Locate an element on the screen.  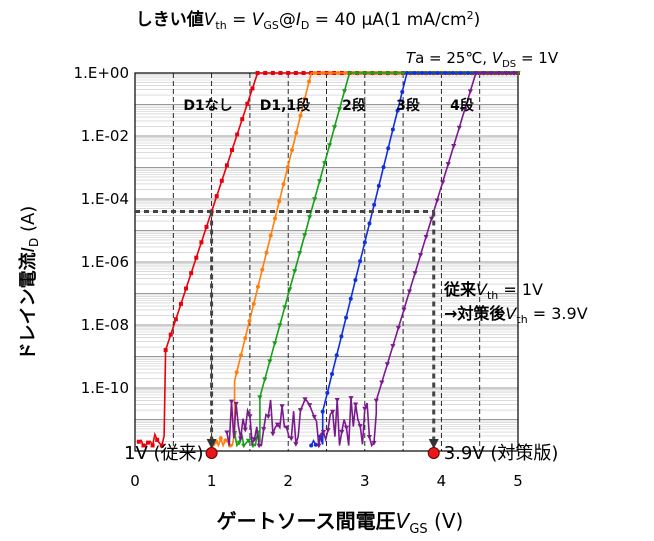
x-tick-label: 5 is located at coordinates (518, 481).